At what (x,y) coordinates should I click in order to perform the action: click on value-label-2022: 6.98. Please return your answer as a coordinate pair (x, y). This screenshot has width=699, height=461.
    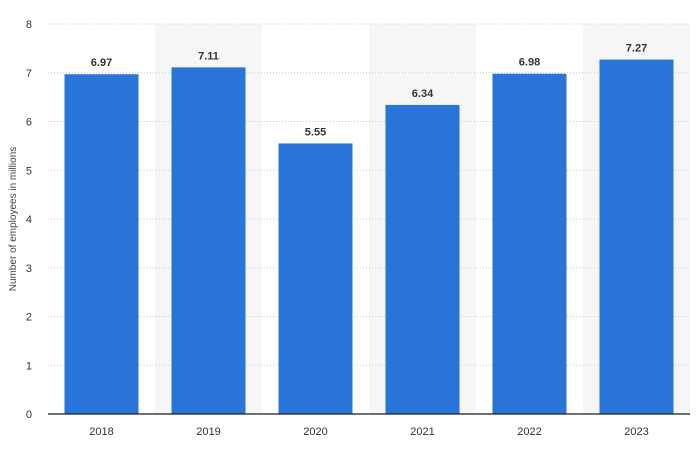
    Looking at the image, I should click on (529, 63).